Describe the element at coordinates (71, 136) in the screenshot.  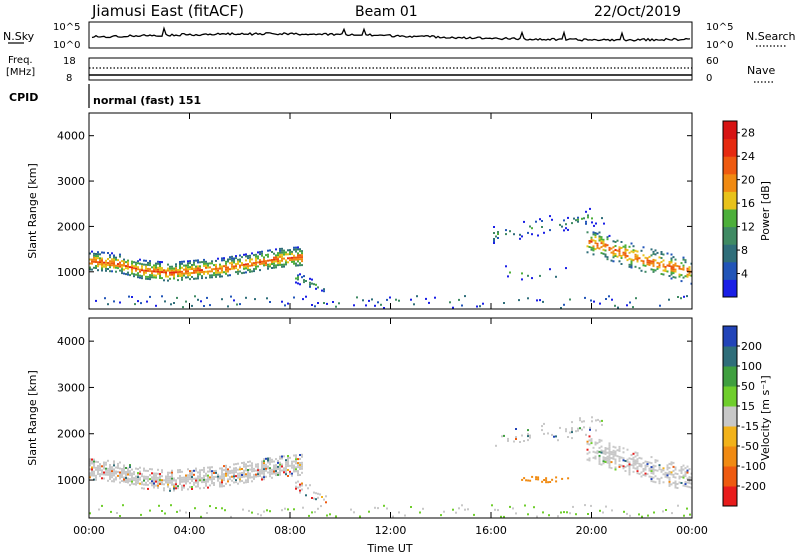
I see `ytick-label: 4000` at that location.